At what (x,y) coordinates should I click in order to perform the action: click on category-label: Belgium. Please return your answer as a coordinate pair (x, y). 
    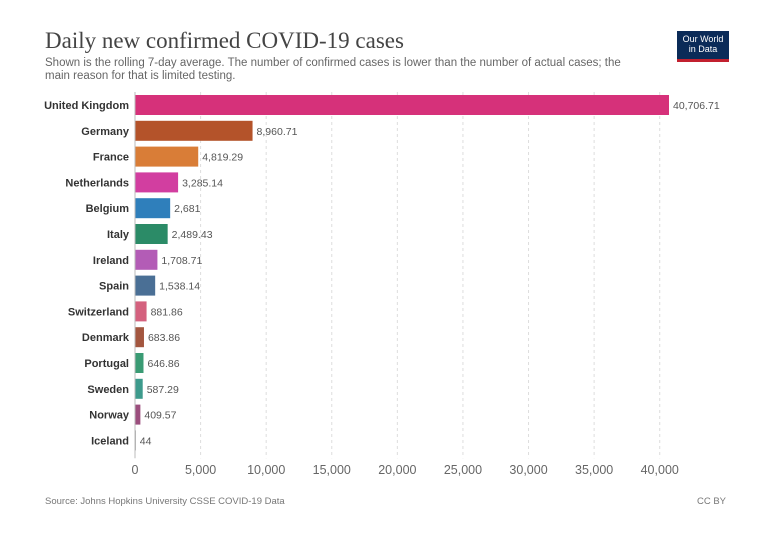
    Looking at the image, I should click on (108, 209).